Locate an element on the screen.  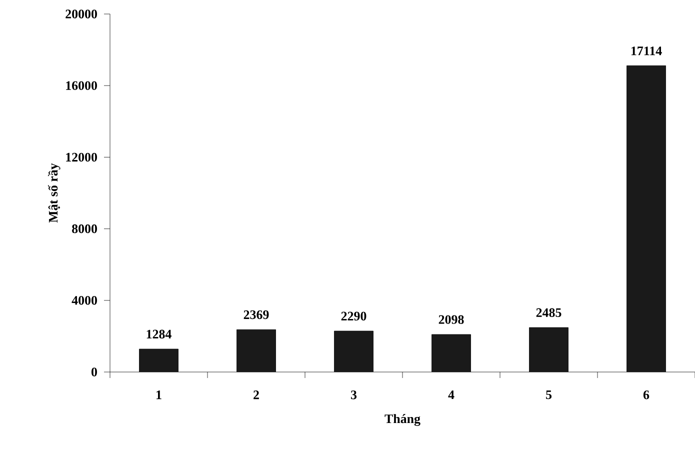
data-label: 1284 is located at coordinates (159, 334).